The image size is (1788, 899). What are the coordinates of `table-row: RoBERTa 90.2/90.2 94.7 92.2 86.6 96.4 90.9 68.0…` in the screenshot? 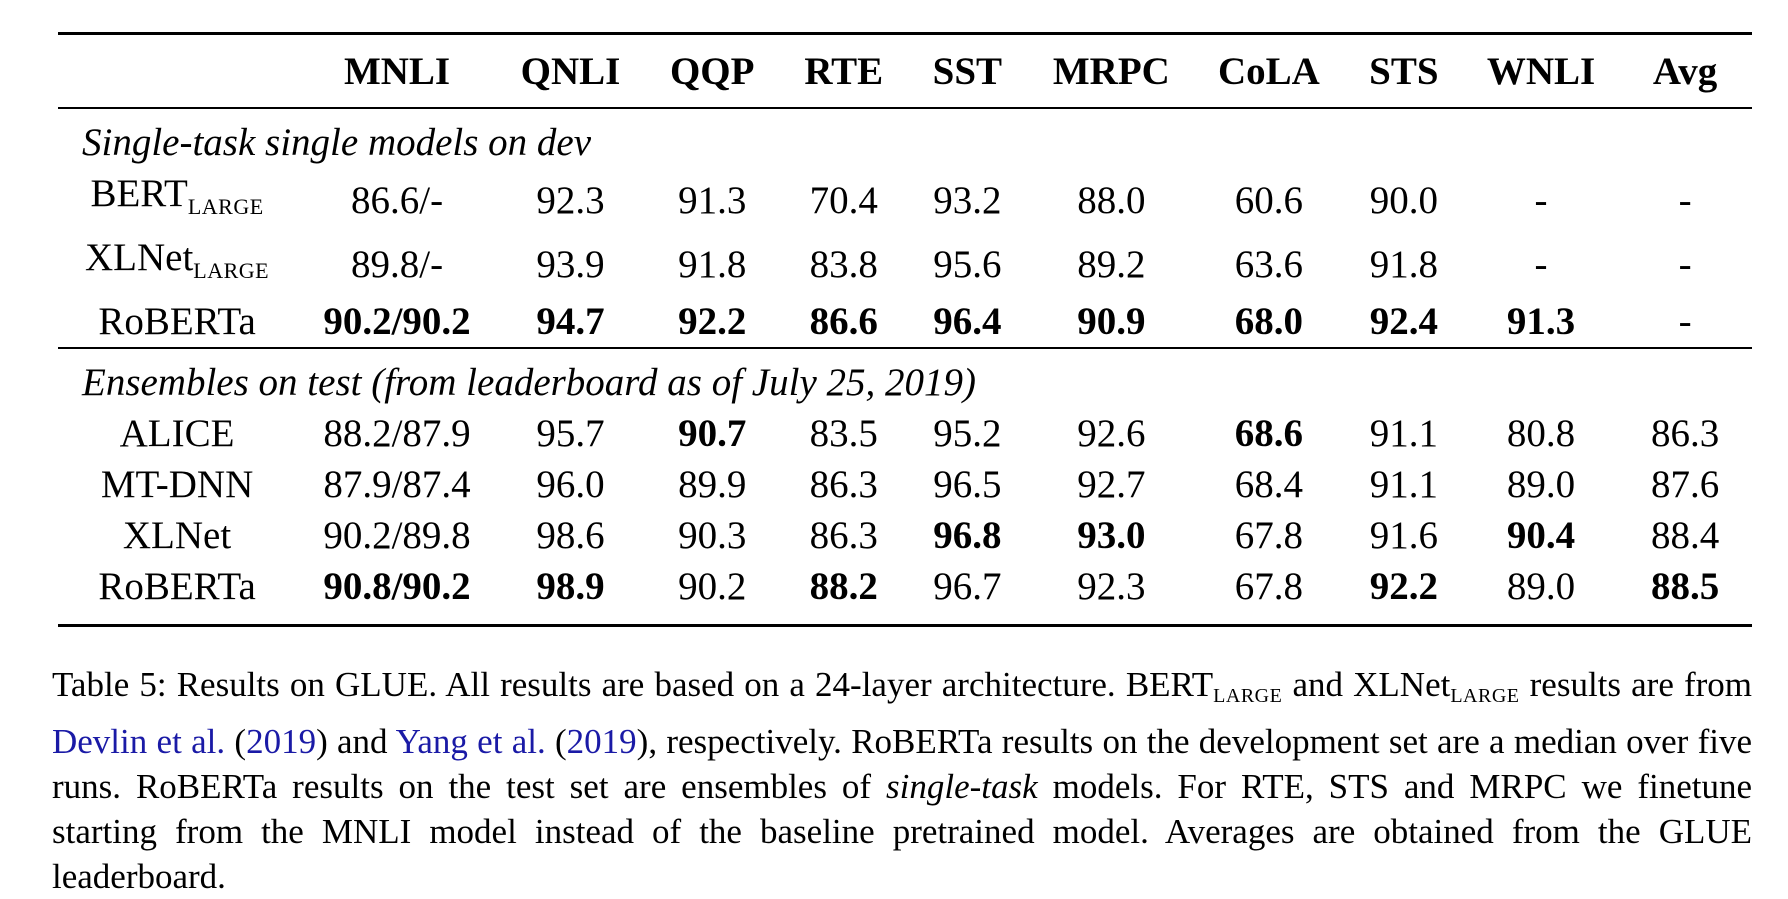 It's located at (905, 322).